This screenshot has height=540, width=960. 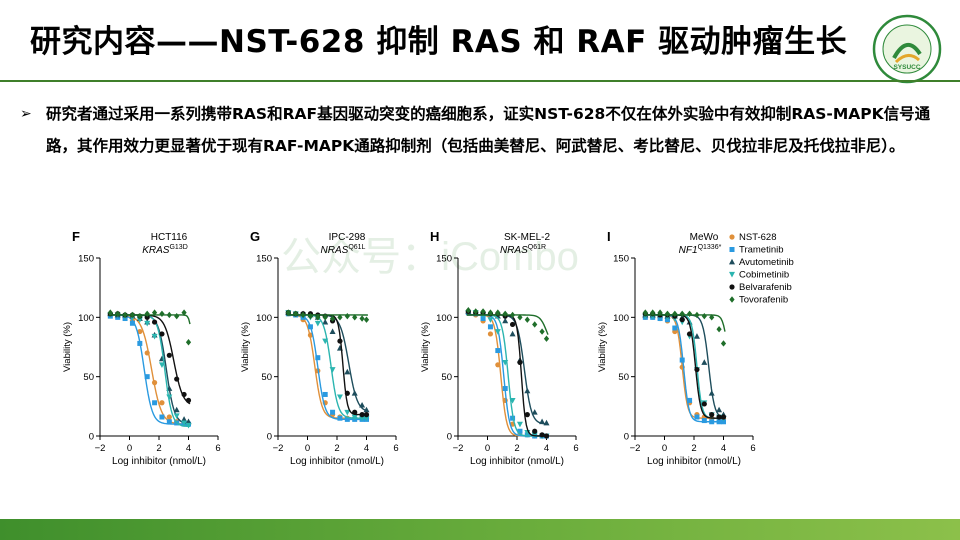 I want to click on x-axis-label: Log inhibitor (nmol/L), so click(x=159, y=461).